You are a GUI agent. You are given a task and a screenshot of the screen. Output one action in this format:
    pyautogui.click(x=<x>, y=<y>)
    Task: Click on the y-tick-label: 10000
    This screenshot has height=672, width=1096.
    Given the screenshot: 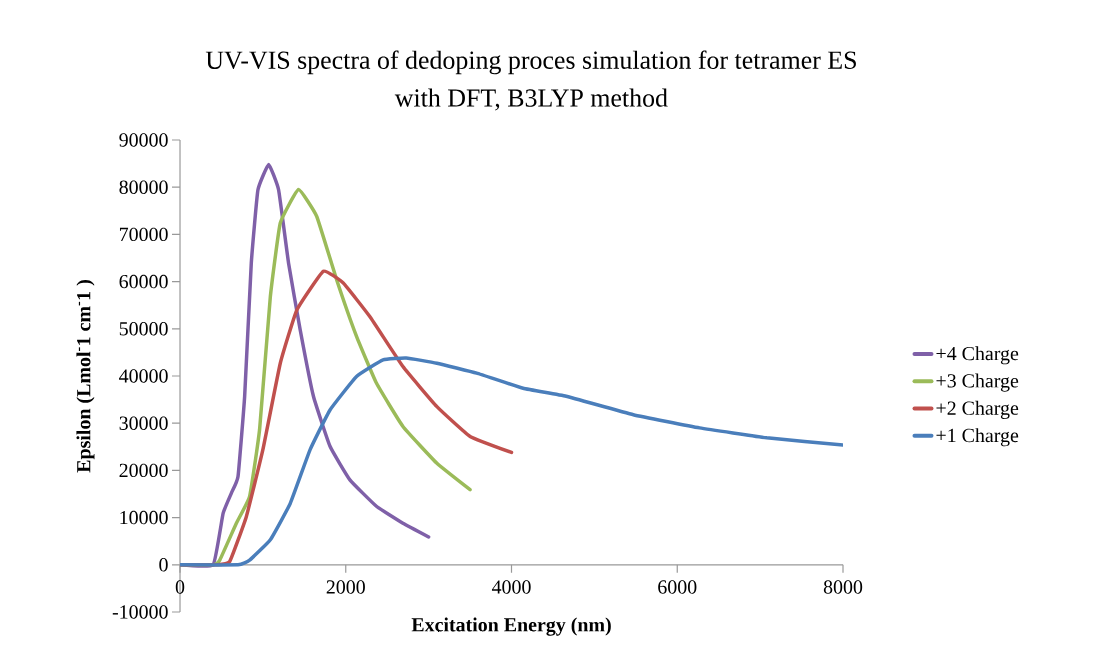 What is the action you would take?
    pyautogui.click(x=144, y=517)
    